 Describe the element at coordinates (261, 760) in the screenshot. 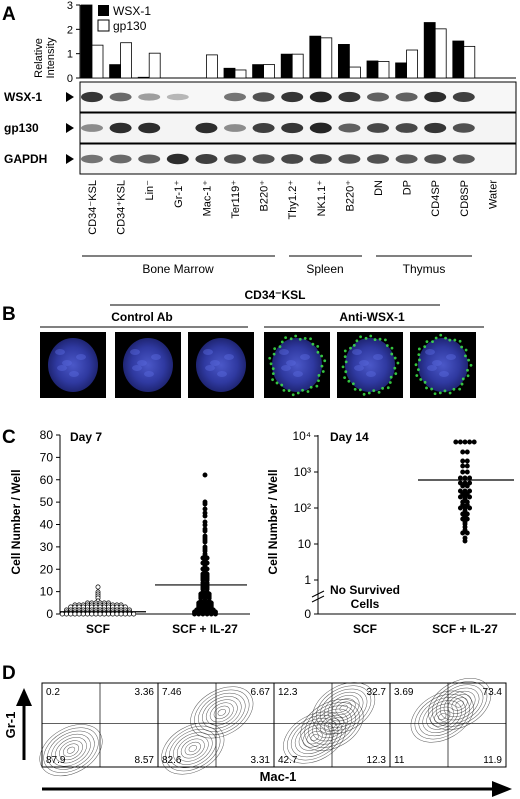

I see `quadrant-lr: 3.31` at that location.